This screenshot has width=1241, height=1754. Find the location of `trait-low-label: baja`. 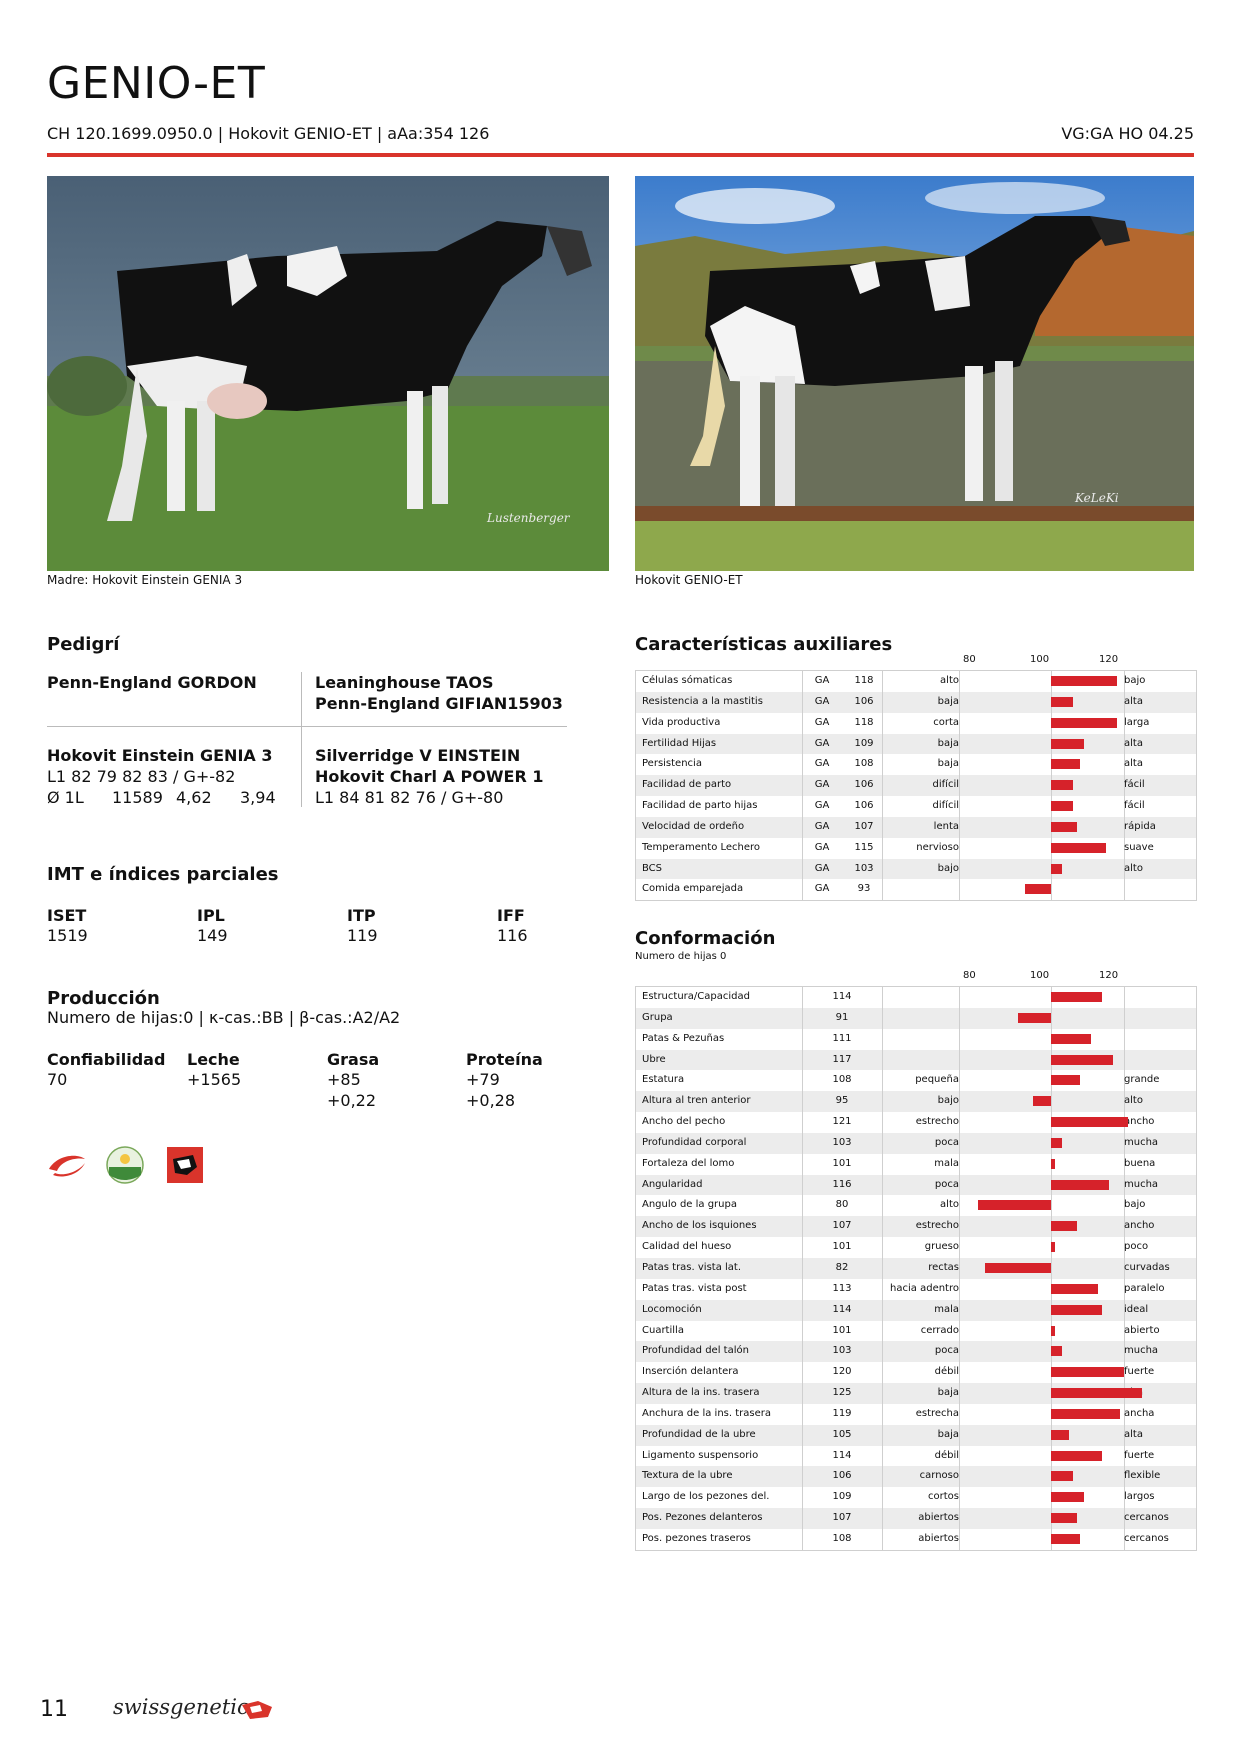

trait-low-label: baja is located at coordinates (948, 764).